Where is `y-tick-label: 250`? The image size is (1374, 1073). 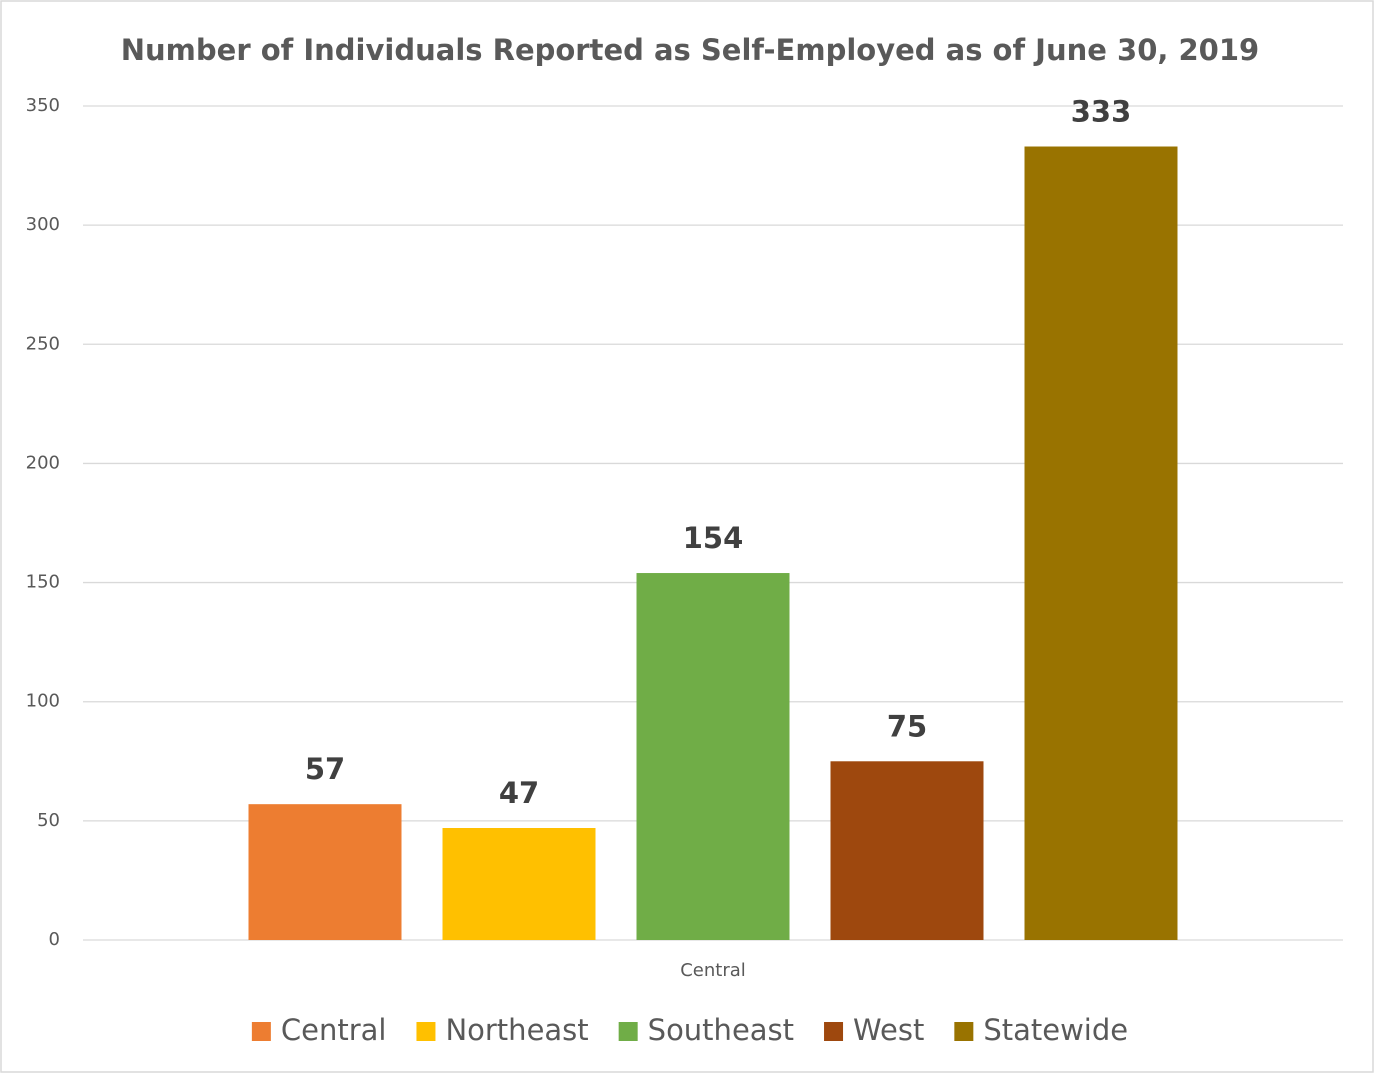 y-tick-label: 250 is located at coordinates (43, 343).